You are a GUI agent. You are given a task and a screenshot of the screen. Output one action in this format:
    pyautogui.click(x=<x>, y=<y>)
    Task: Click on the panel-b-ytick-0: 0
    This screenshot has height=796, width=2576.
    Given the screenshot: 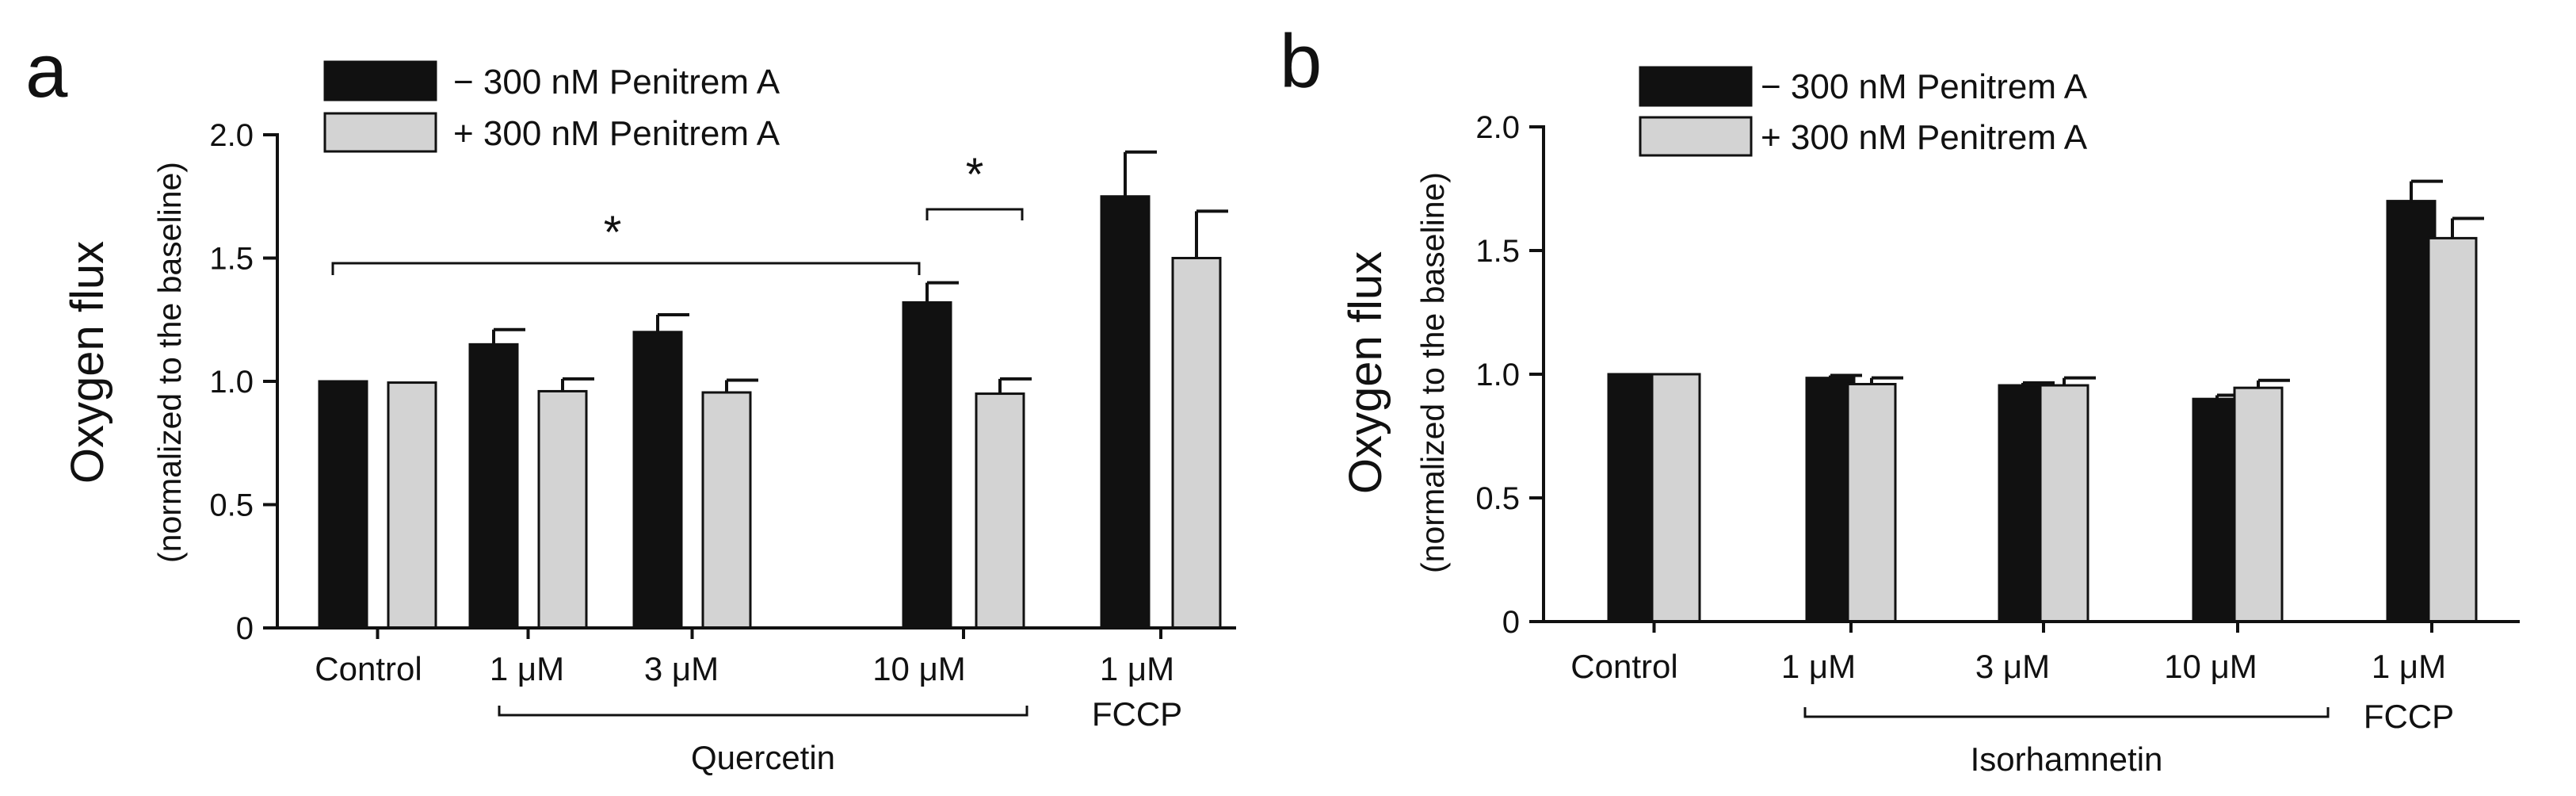 What is the action you would take?
    pyautogui.click(x=1511, y=622)
    